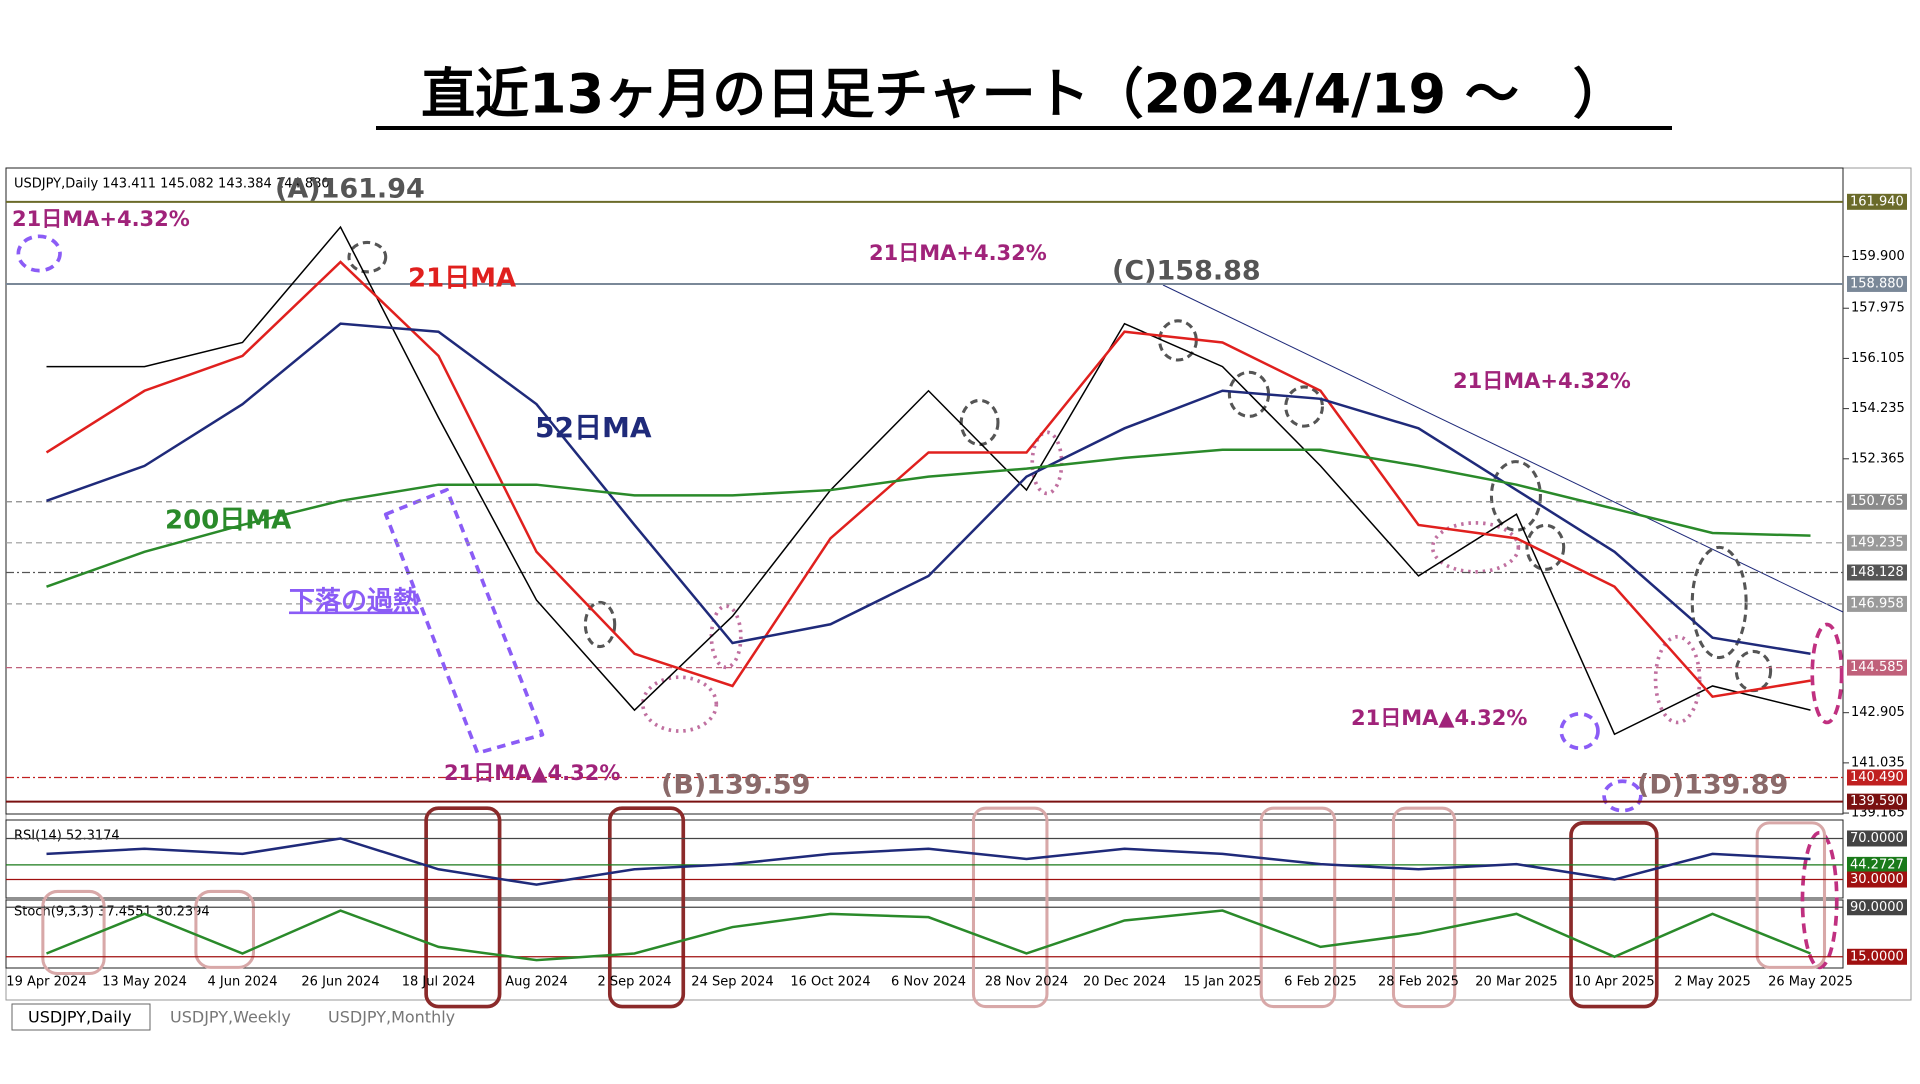 This screenshot has height=1084, width=1920. I want to click on level-label: 144.585, so click(1877, 667).